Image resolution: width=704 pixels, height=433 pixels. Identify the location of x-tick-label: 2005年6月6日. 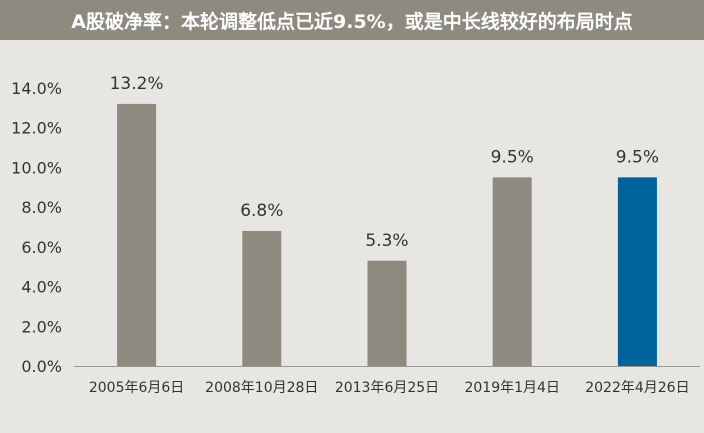
(136, 388).